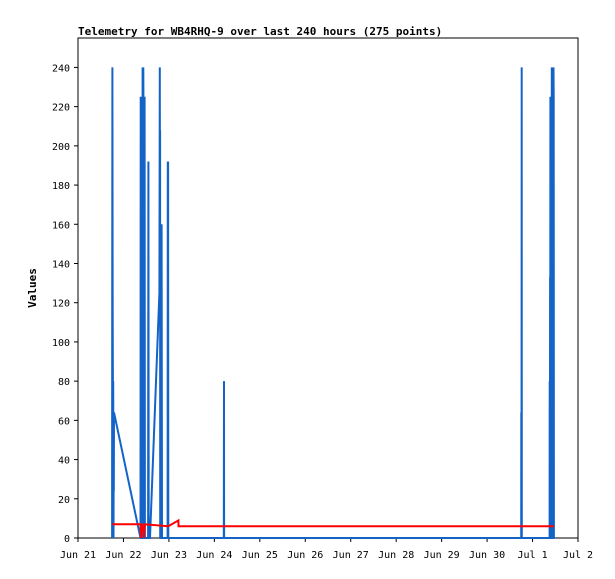 The width and height of the screenshot is (615, 579). What do you see at coordinates (61, 225) in the screenshot?
I see `y-tick-label: 160` at bounding box center [61, 225].